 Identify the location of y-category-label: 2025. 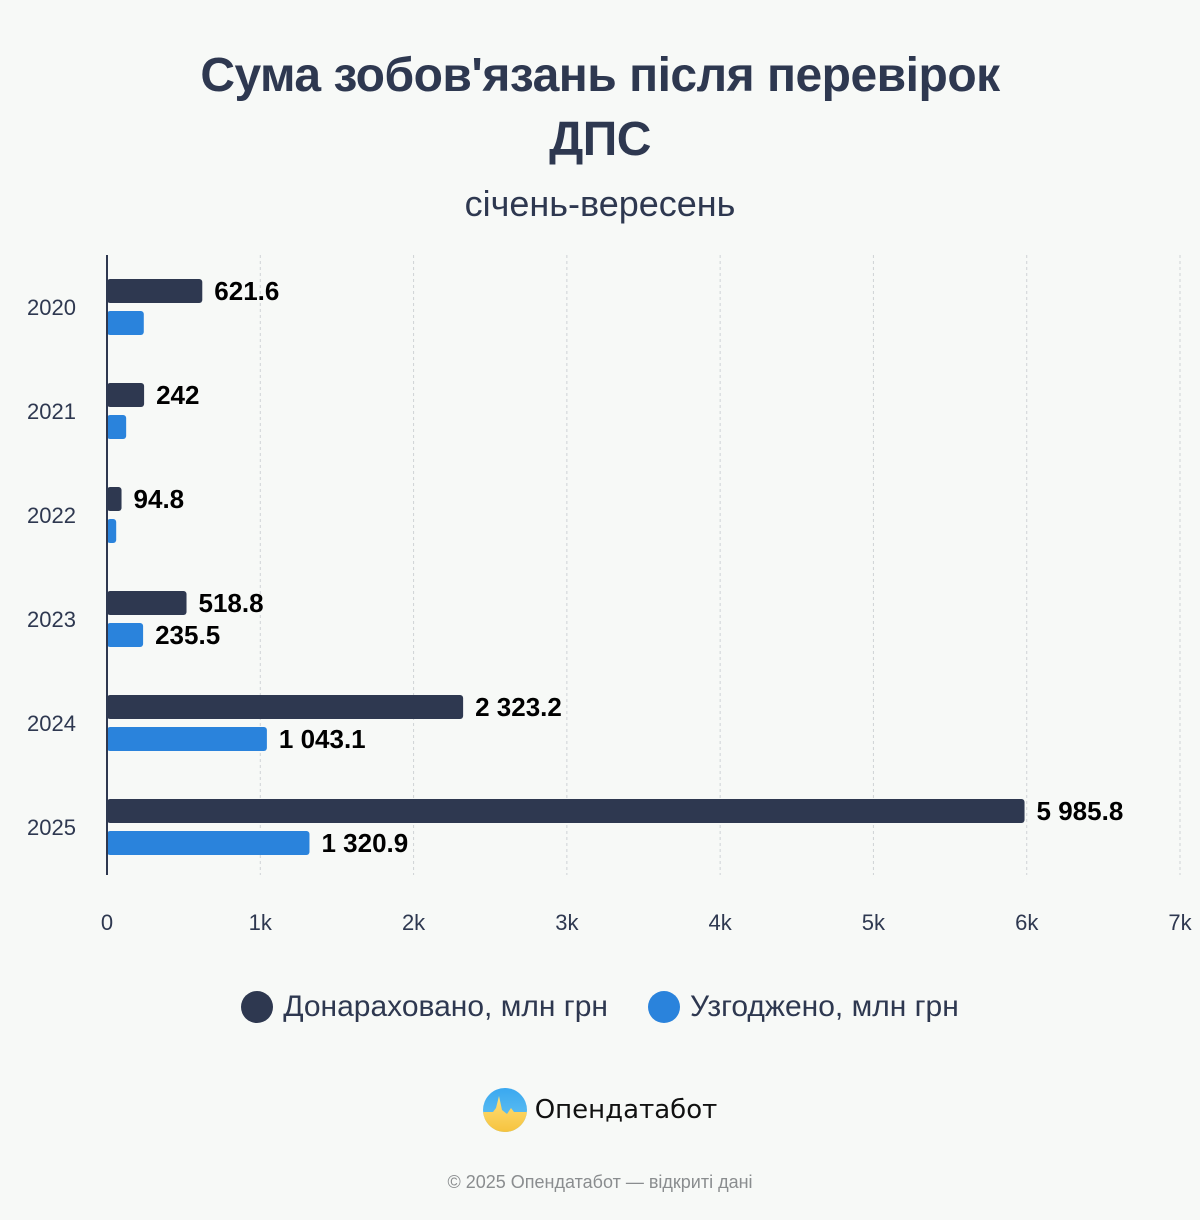
(51, 827).